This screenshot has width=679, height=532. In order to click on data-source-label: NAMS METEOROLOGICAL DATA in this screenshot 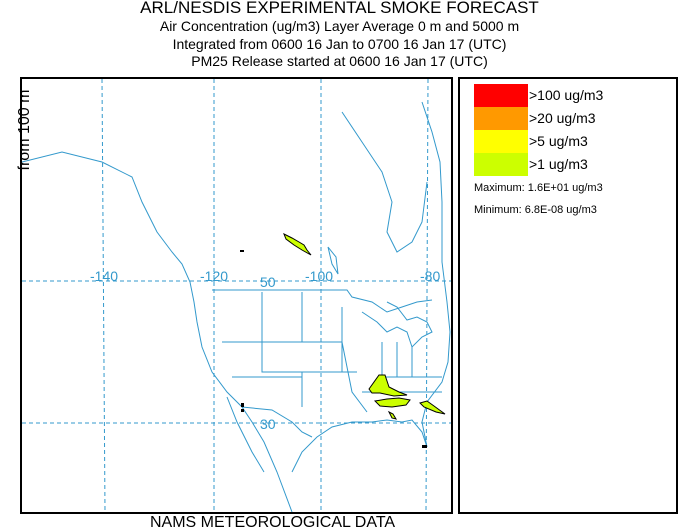, I will do `click(273, 522)`.